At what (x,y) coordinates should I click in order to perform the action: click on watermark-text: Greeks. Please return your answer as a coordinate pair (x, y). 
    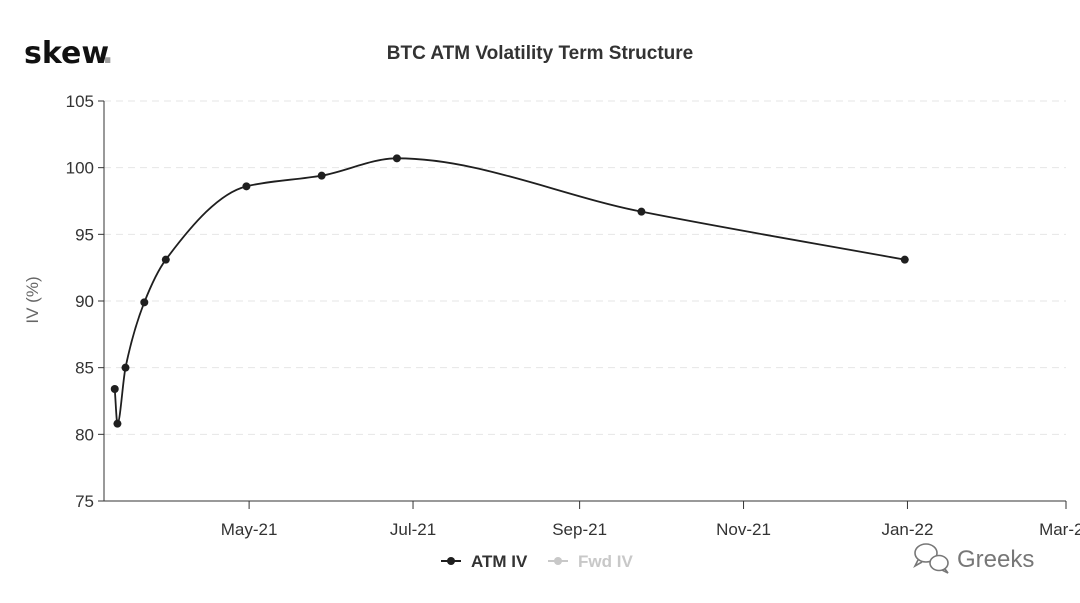
    Looking at the image, I should click on (995, 559).